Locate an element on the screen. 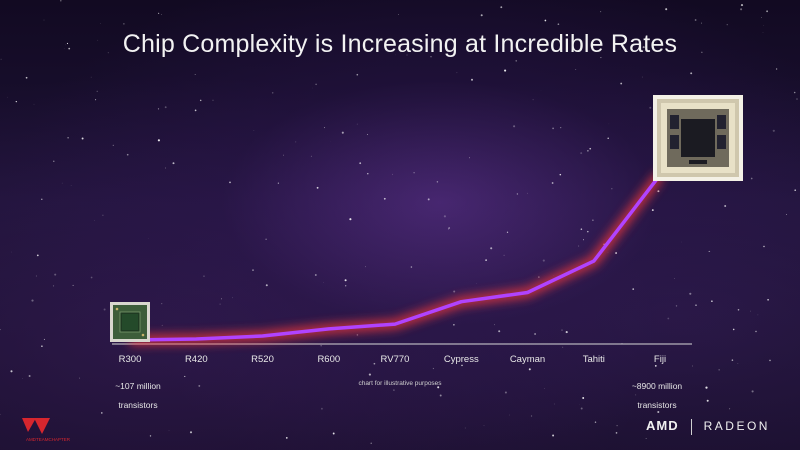  tick-label-tahiti: Tahiti is located at coordinates (594, 359).